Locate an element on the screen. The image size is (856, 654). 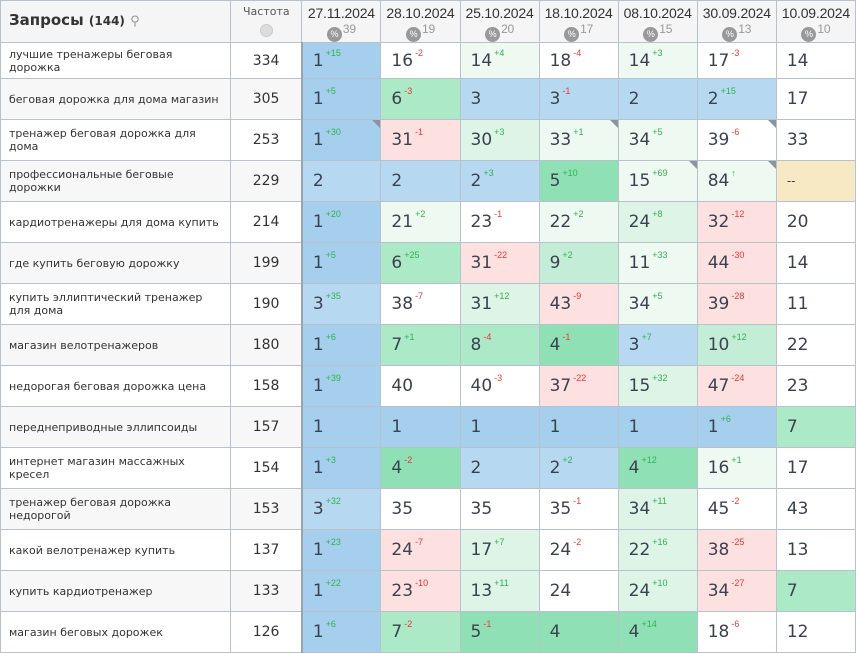
date-column-header: 08.10.2024% 15 is located at coordinates (657, 21).